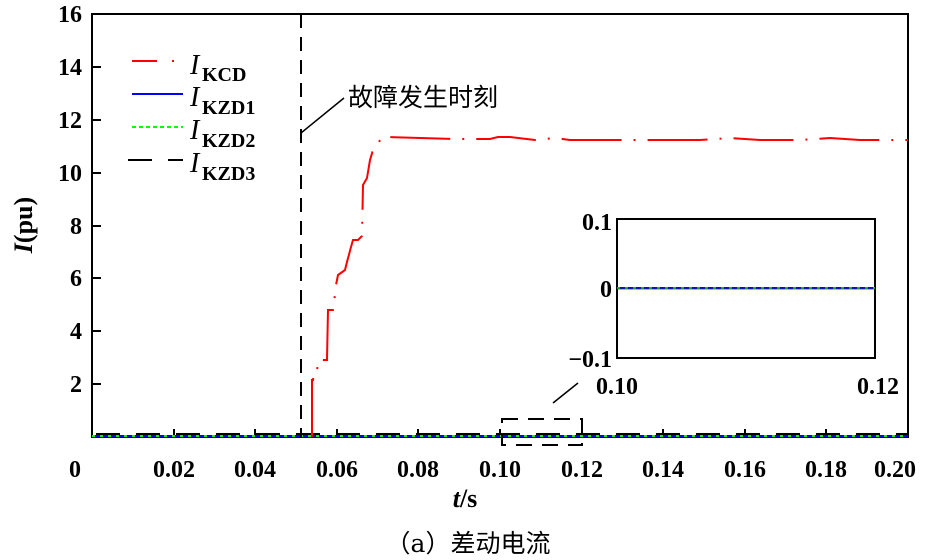 The image size is (935, 560). Describe the element at coordinates (70, 68) in the screenshot. I see `svg-text: 14` at that location.